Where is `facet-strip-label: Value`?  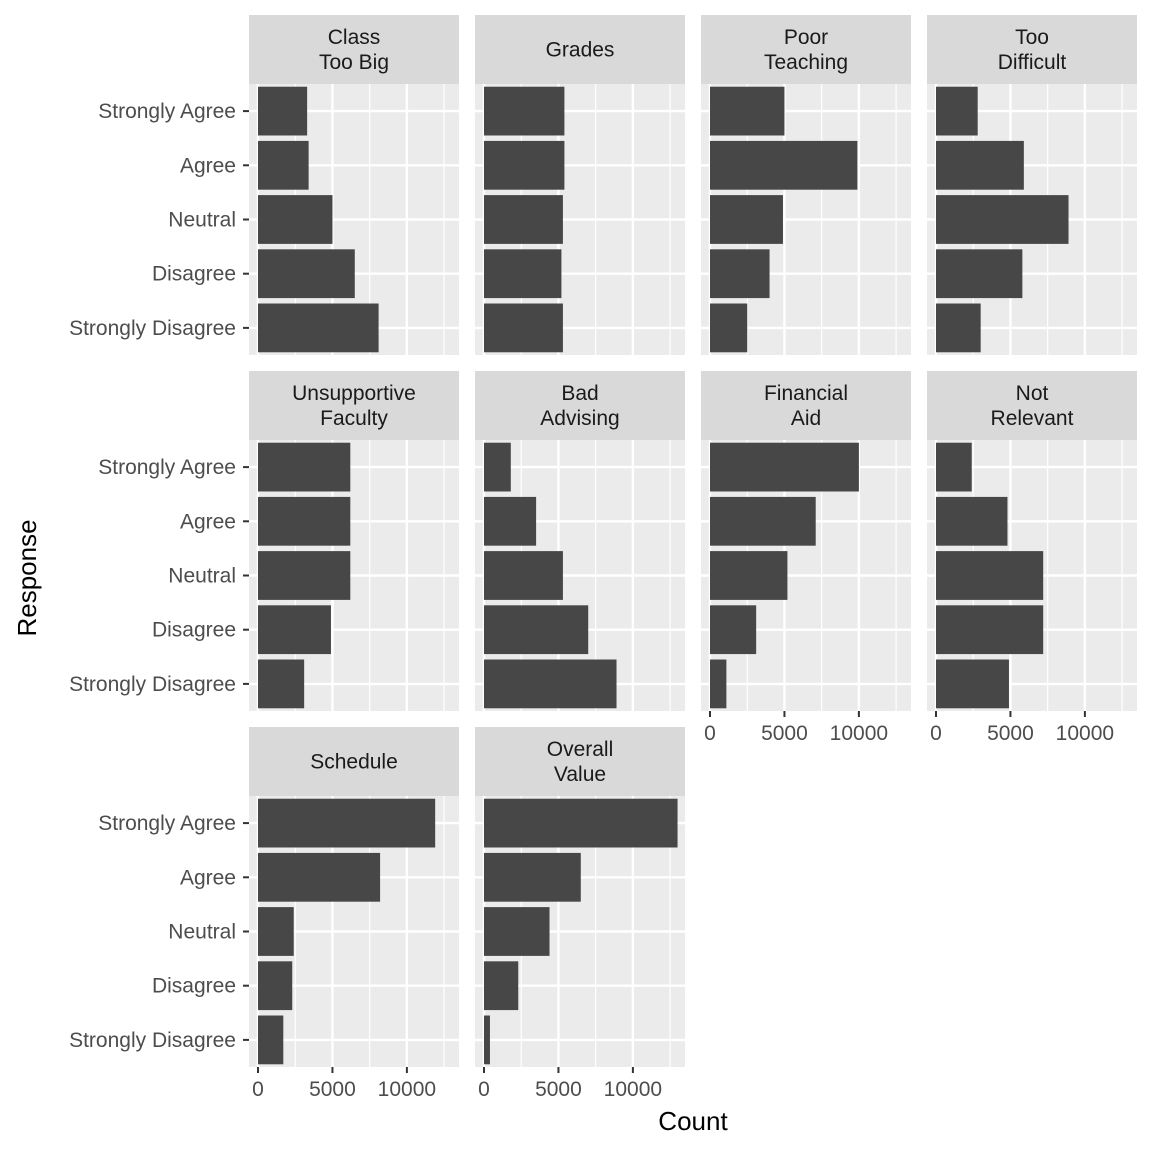 facet-strip-label: Value is located at coordinates (580, 774).